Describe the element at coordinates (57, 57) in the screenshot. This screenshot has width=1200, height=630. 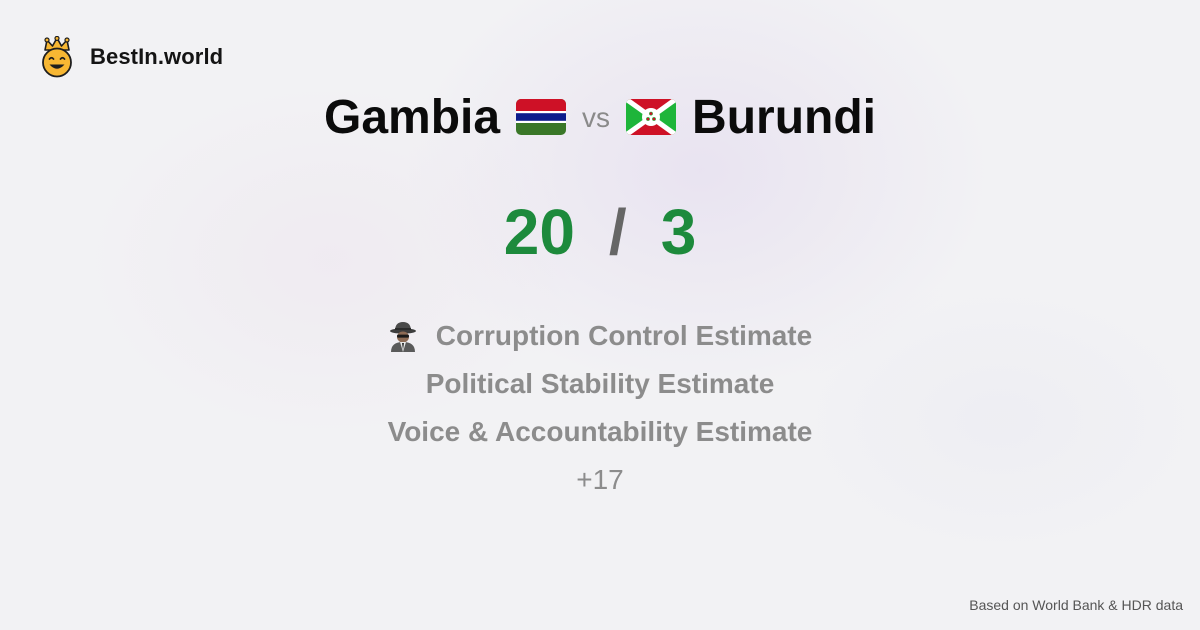
I see `crown-smiley-icon` at that location.